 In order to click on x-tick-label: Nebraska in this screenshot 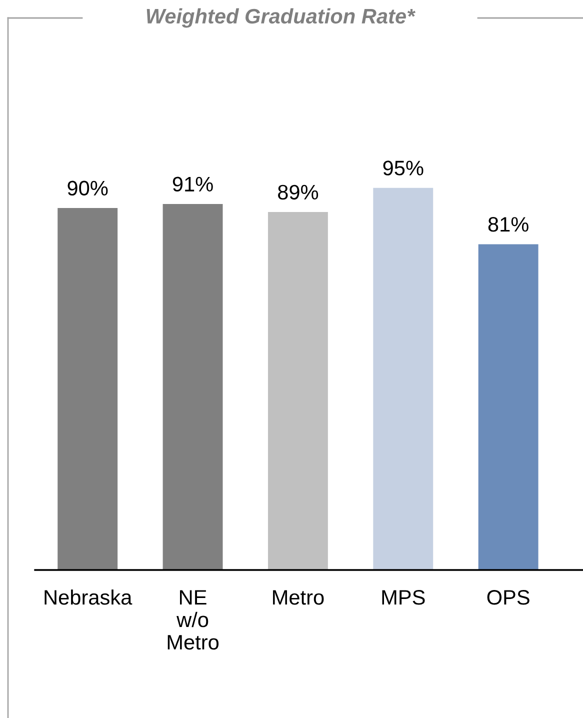, I will do `click(88, 597)`.